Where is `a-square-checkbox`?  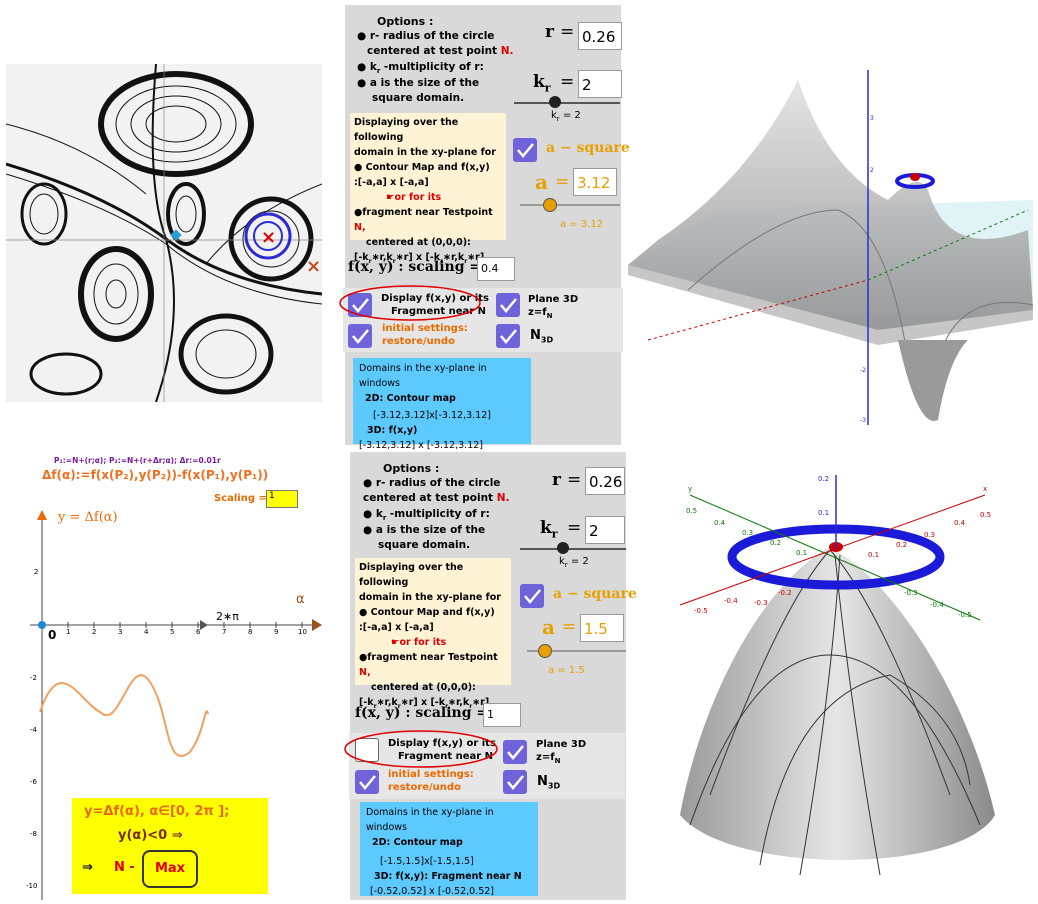
a-square-checkbox is located at coordinates (525, 150).